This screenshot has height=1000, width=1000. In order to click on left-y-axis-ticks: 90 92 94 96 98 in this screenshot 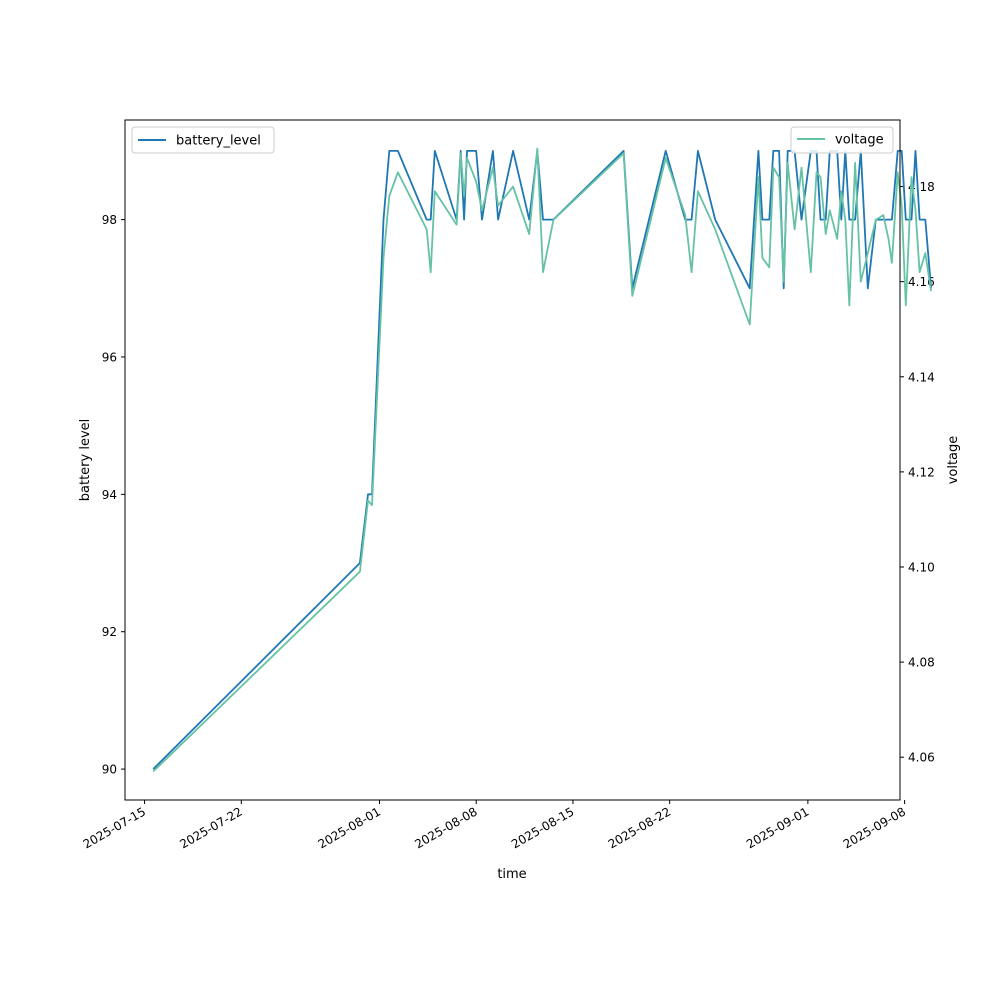, I will do `click(113, 495)`.